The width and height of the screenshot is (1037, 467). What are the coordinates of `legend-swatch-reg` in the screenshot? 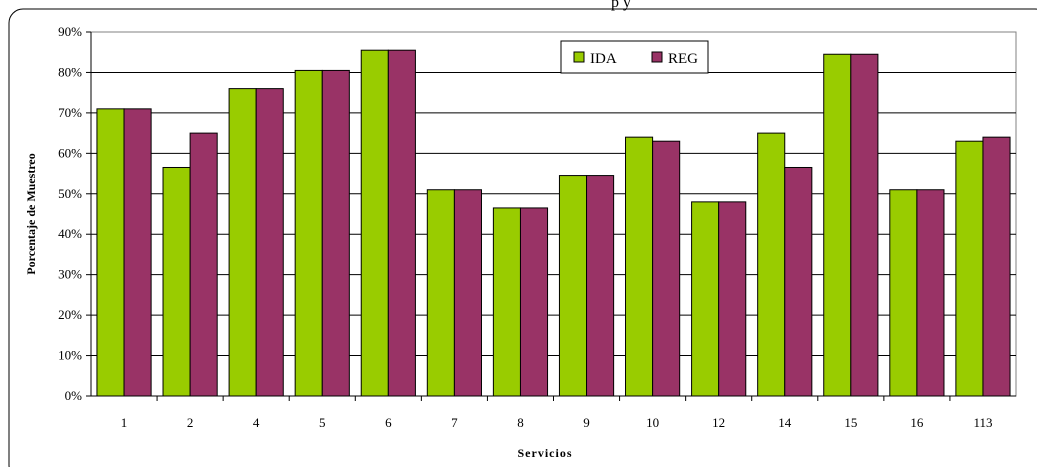 It's located at (657, 57).